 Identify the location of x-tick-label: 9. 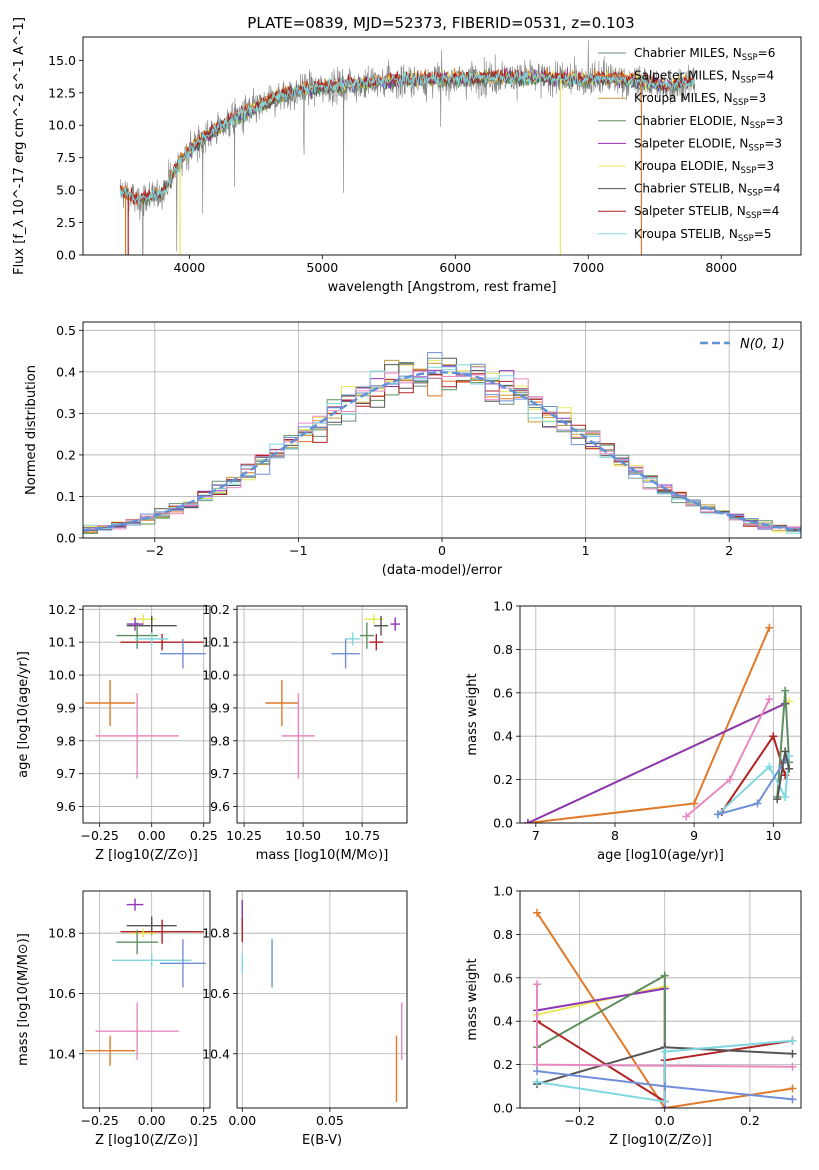
(694, 835).